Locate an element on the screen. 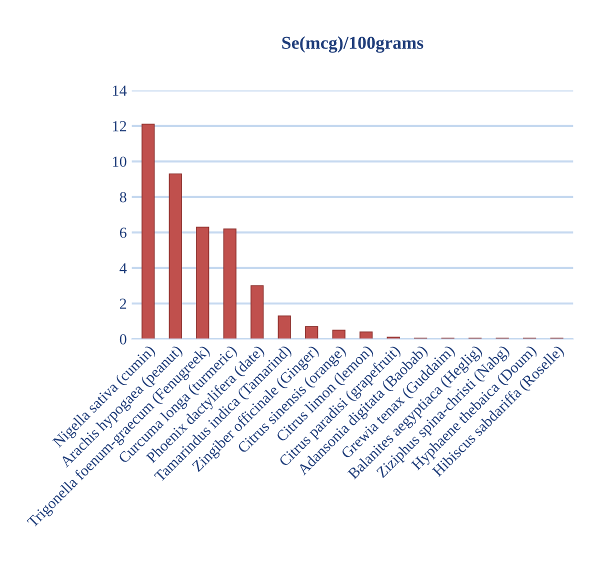  y-tick-label: 10 is located at coordinates (119, 161).